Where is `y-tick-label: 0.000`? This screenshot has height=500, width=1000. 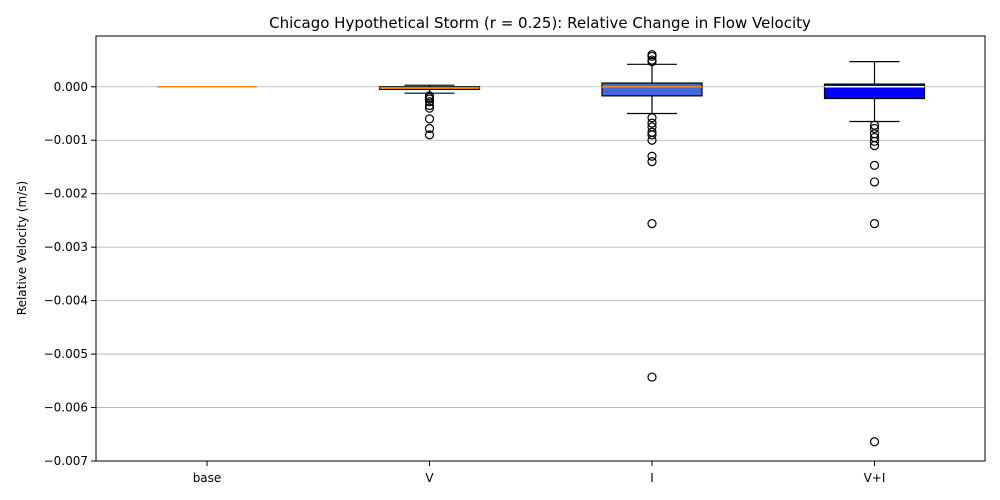
y-tick-label: 0.000 is located at coordinates (71, 87).